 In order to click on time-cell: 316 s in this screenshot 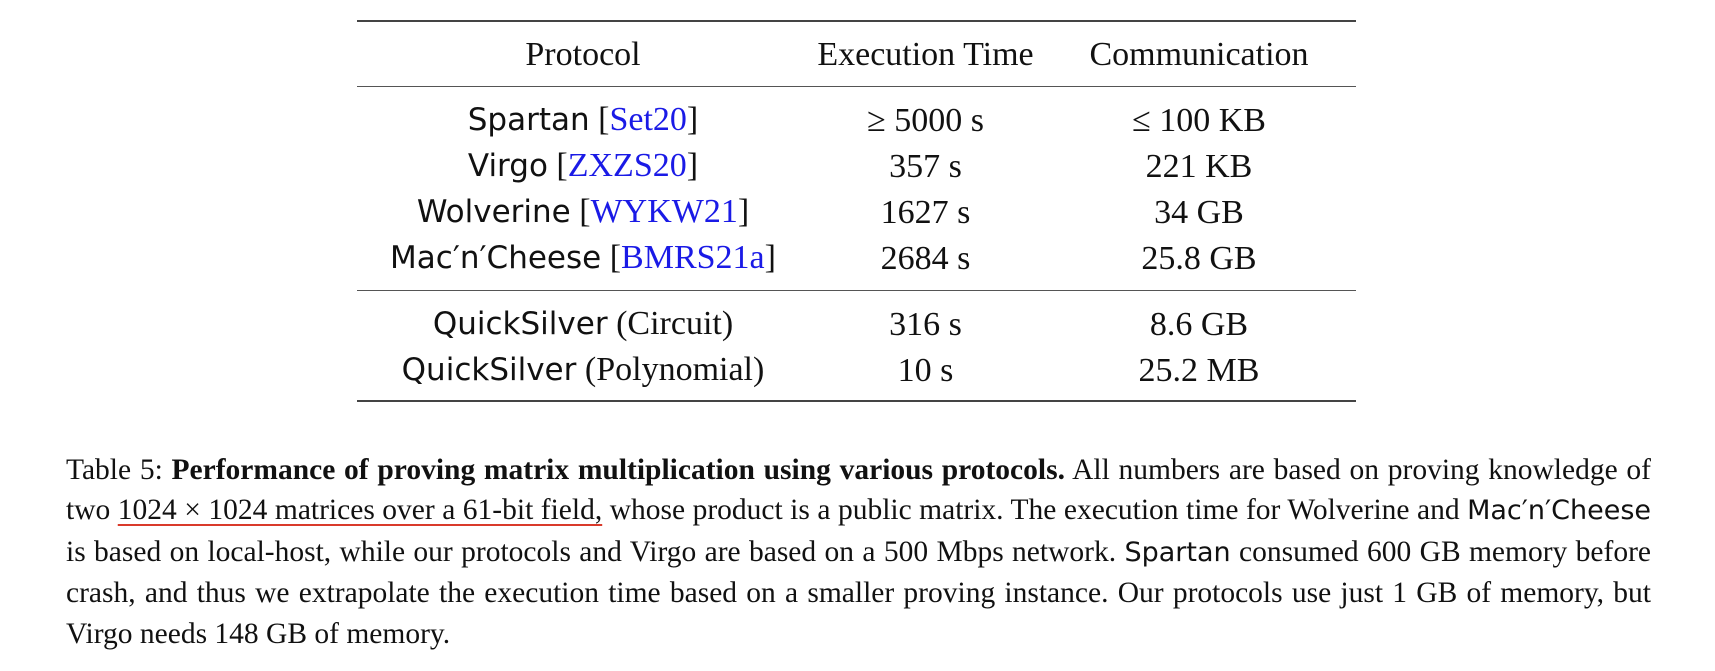, I will do `click(925, 318)`.